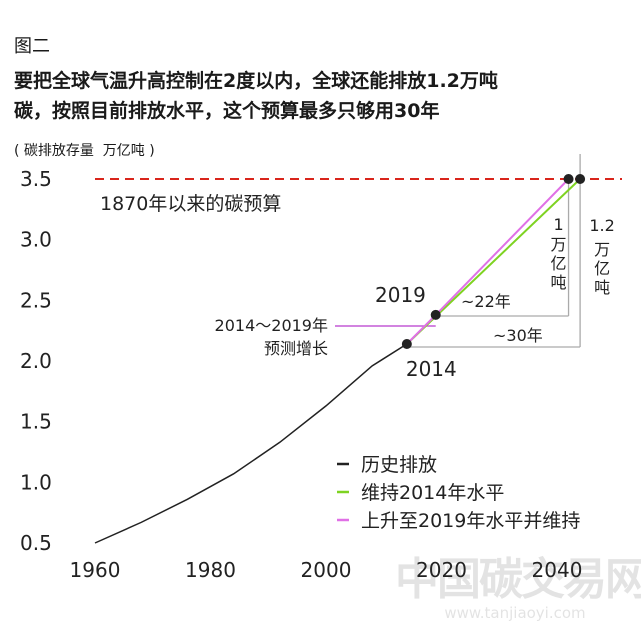 The height and width of the screenshot is (641, 641). I want to click on legend-label: 上升至2019年水平并维持, so click(470, 521).